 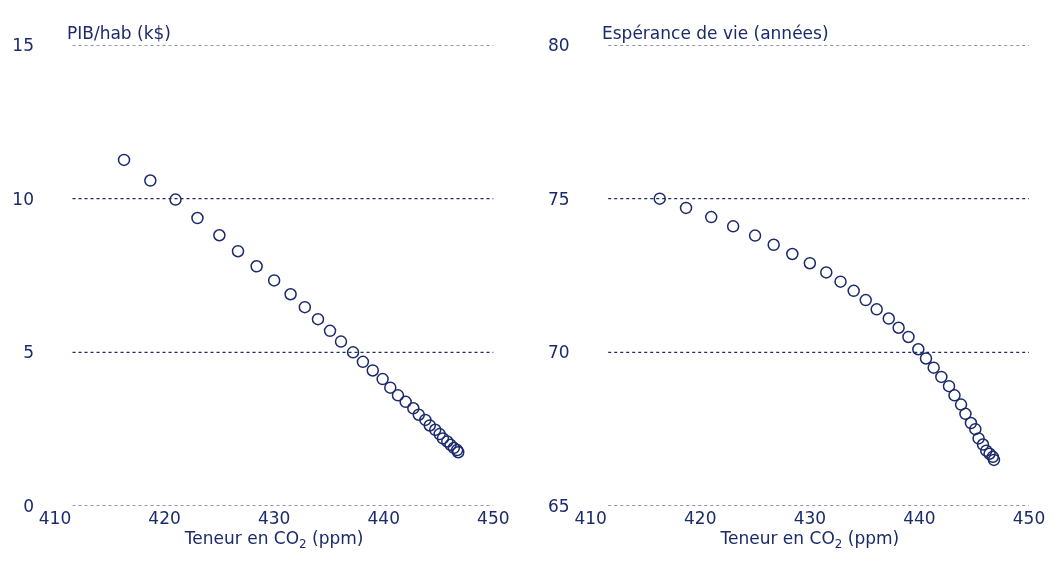 I want to click on y-tick-label: 70, so click(x=559, y=352).